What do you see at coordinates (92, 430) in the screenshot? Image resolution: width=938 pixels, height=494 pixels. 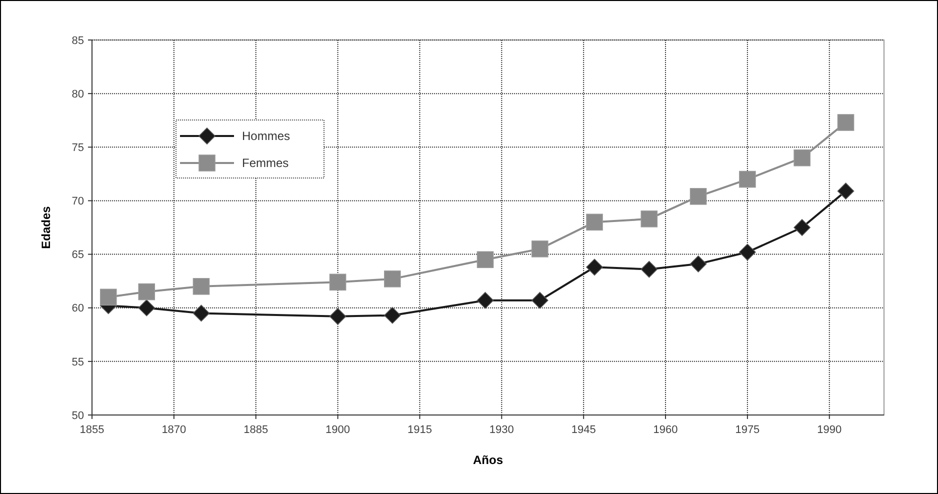 I see `x-tick-label: 1855` at bounding box center [92, 430].